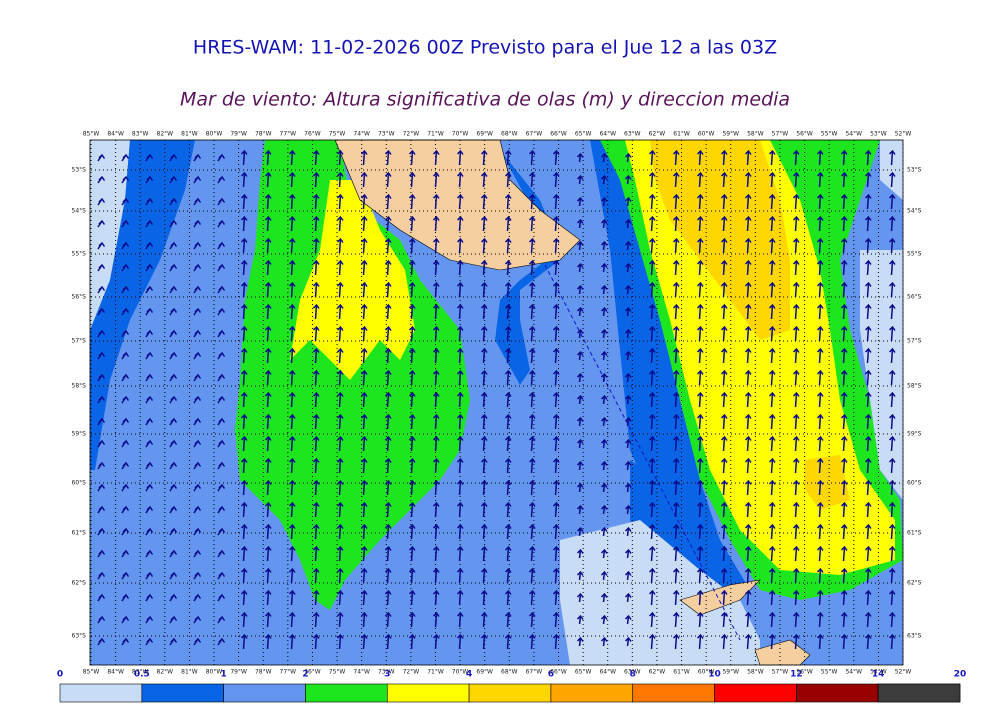  I want to click on region, so click(110, 235).